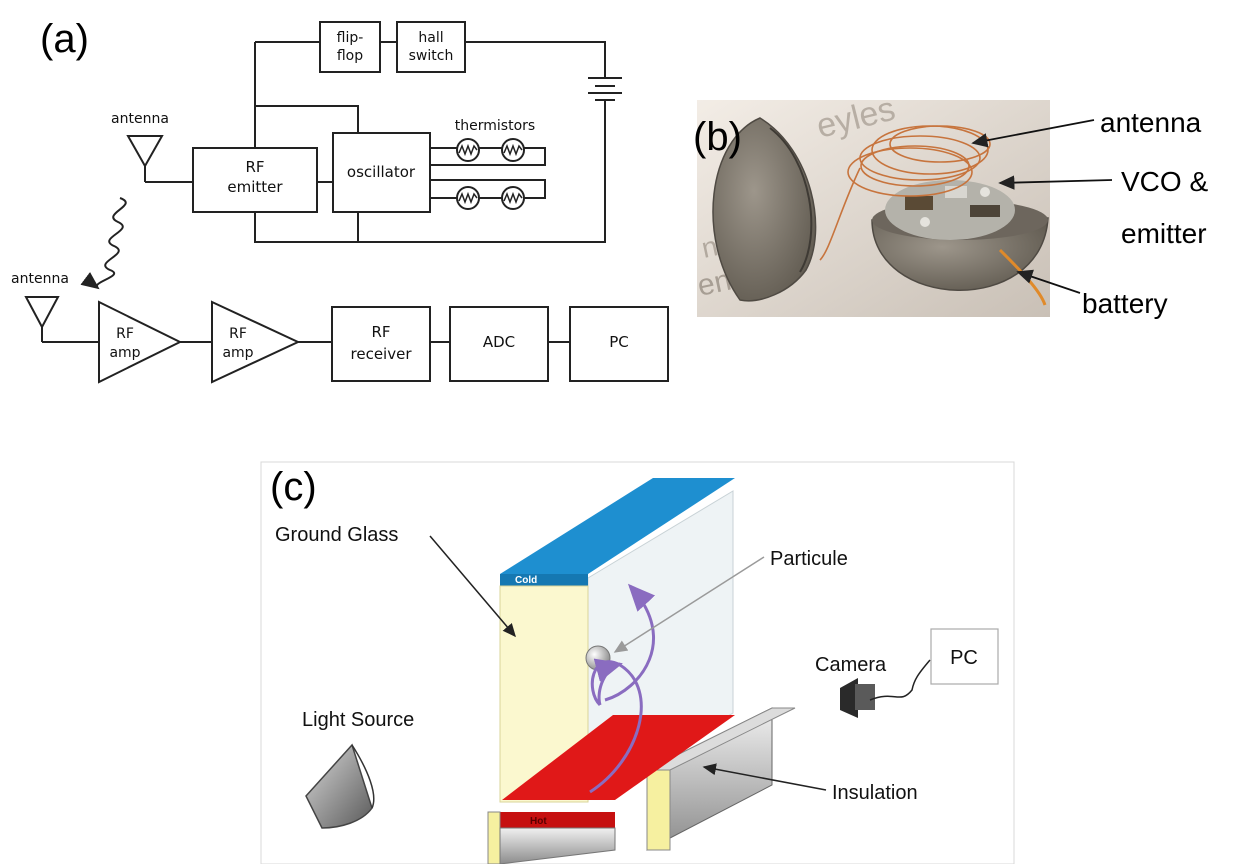  Describe the element at coordinates (140, 140) in the screenshot. I see `antenna-tx: antenna` at that location.